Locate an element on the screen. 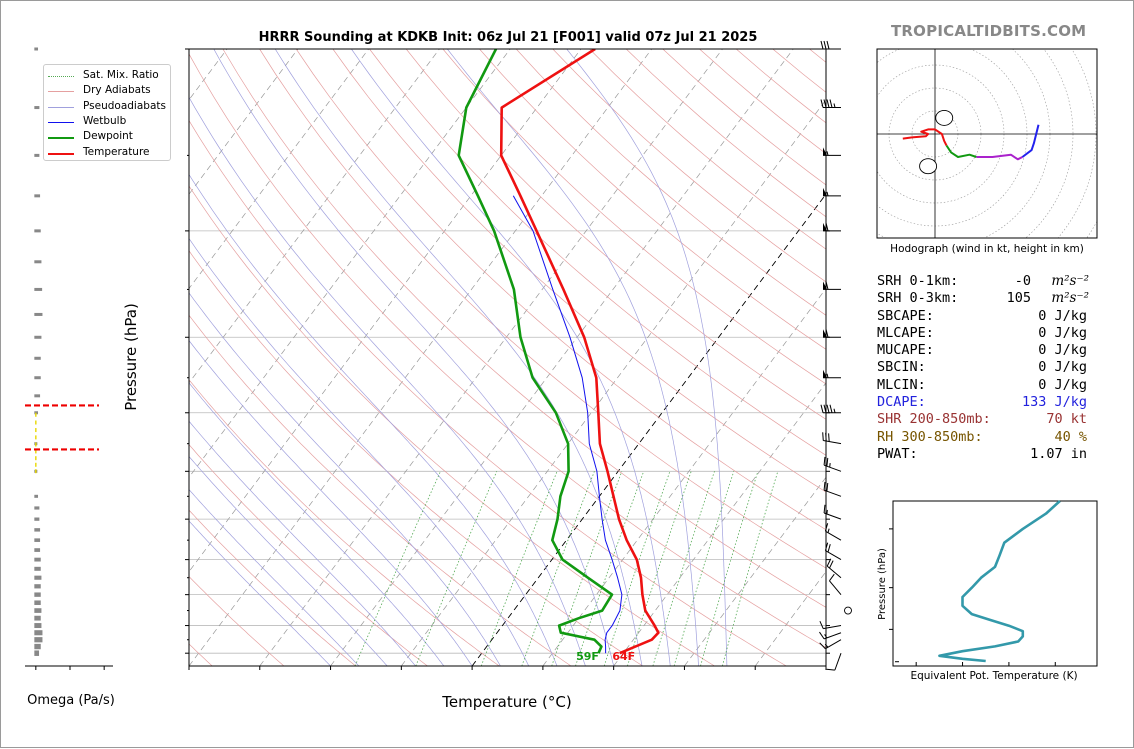  index-label: MUCAPE: is located at coordinates (905, 350).